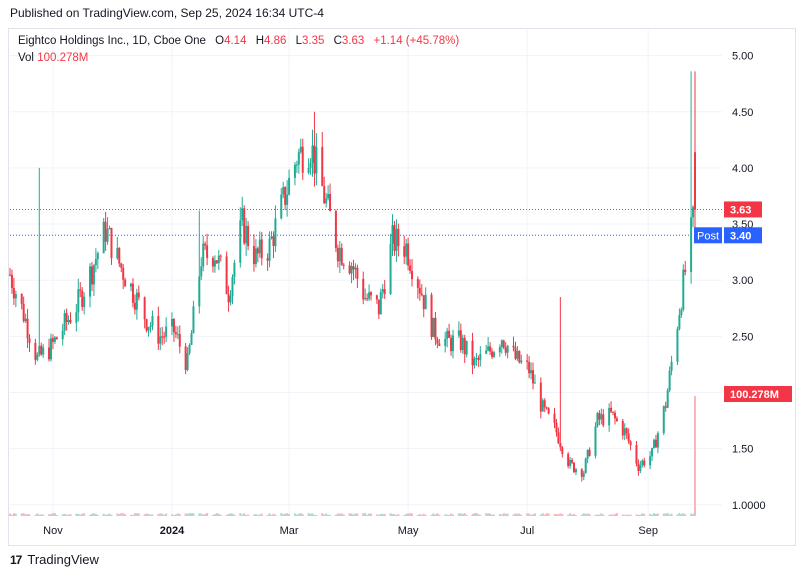 The image size is (804, 578). I want to click on x-tick-label: May, so click(408, 531).